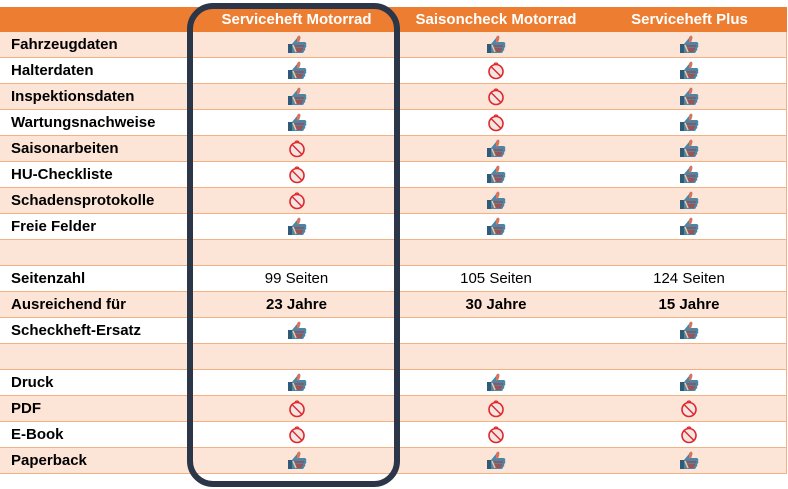 The width and height of the screenshot is (788, 489). Describe the element at coordinates (96, 356) in the screenshot. I see `row-label` at that location.